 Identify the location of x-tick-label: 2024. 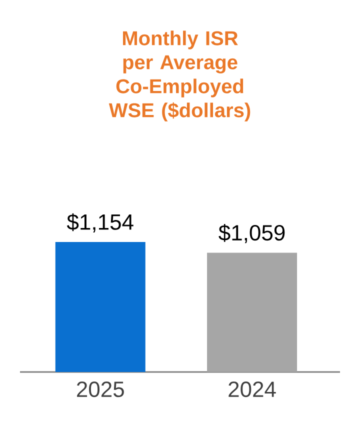
(252, 390).